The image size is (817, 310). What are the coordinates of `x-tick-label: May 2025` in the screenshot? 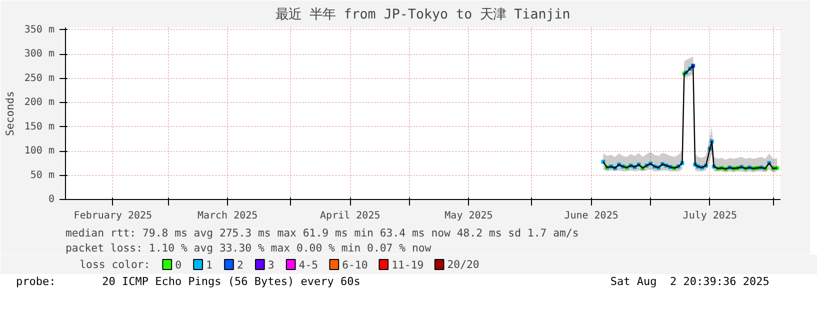 It's located at (468, 216).